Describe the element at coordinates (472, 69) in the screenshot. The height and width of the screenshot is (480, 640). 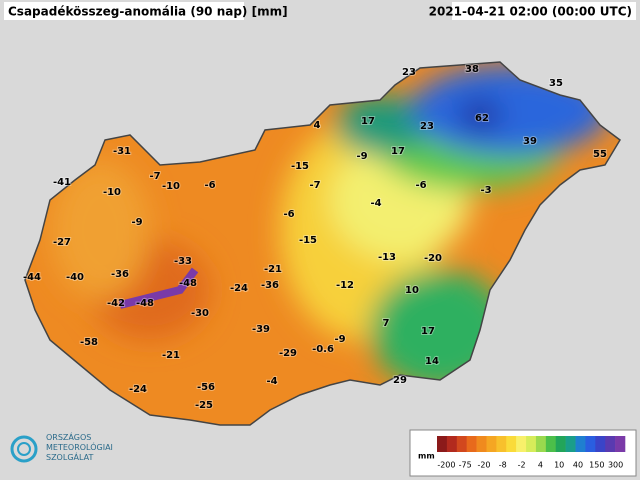
I see `station-value: 38` at that location.